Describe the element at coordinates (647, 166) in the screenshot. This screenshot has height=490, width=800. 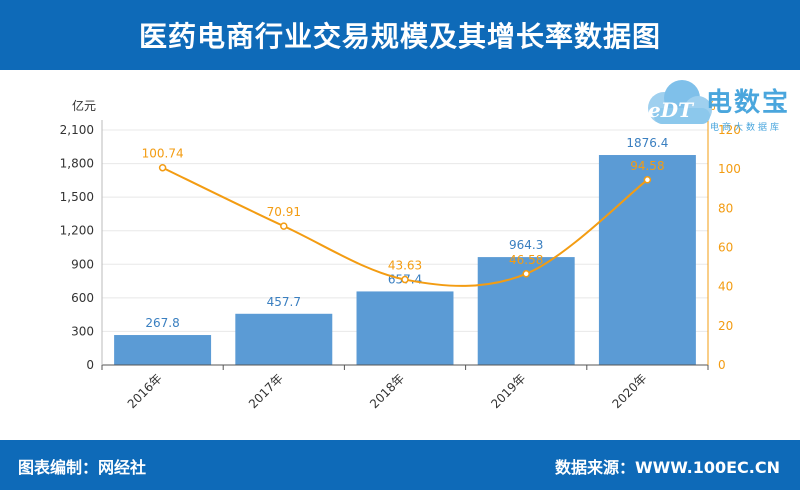
I see `line-data-label: 94.58` at that location.